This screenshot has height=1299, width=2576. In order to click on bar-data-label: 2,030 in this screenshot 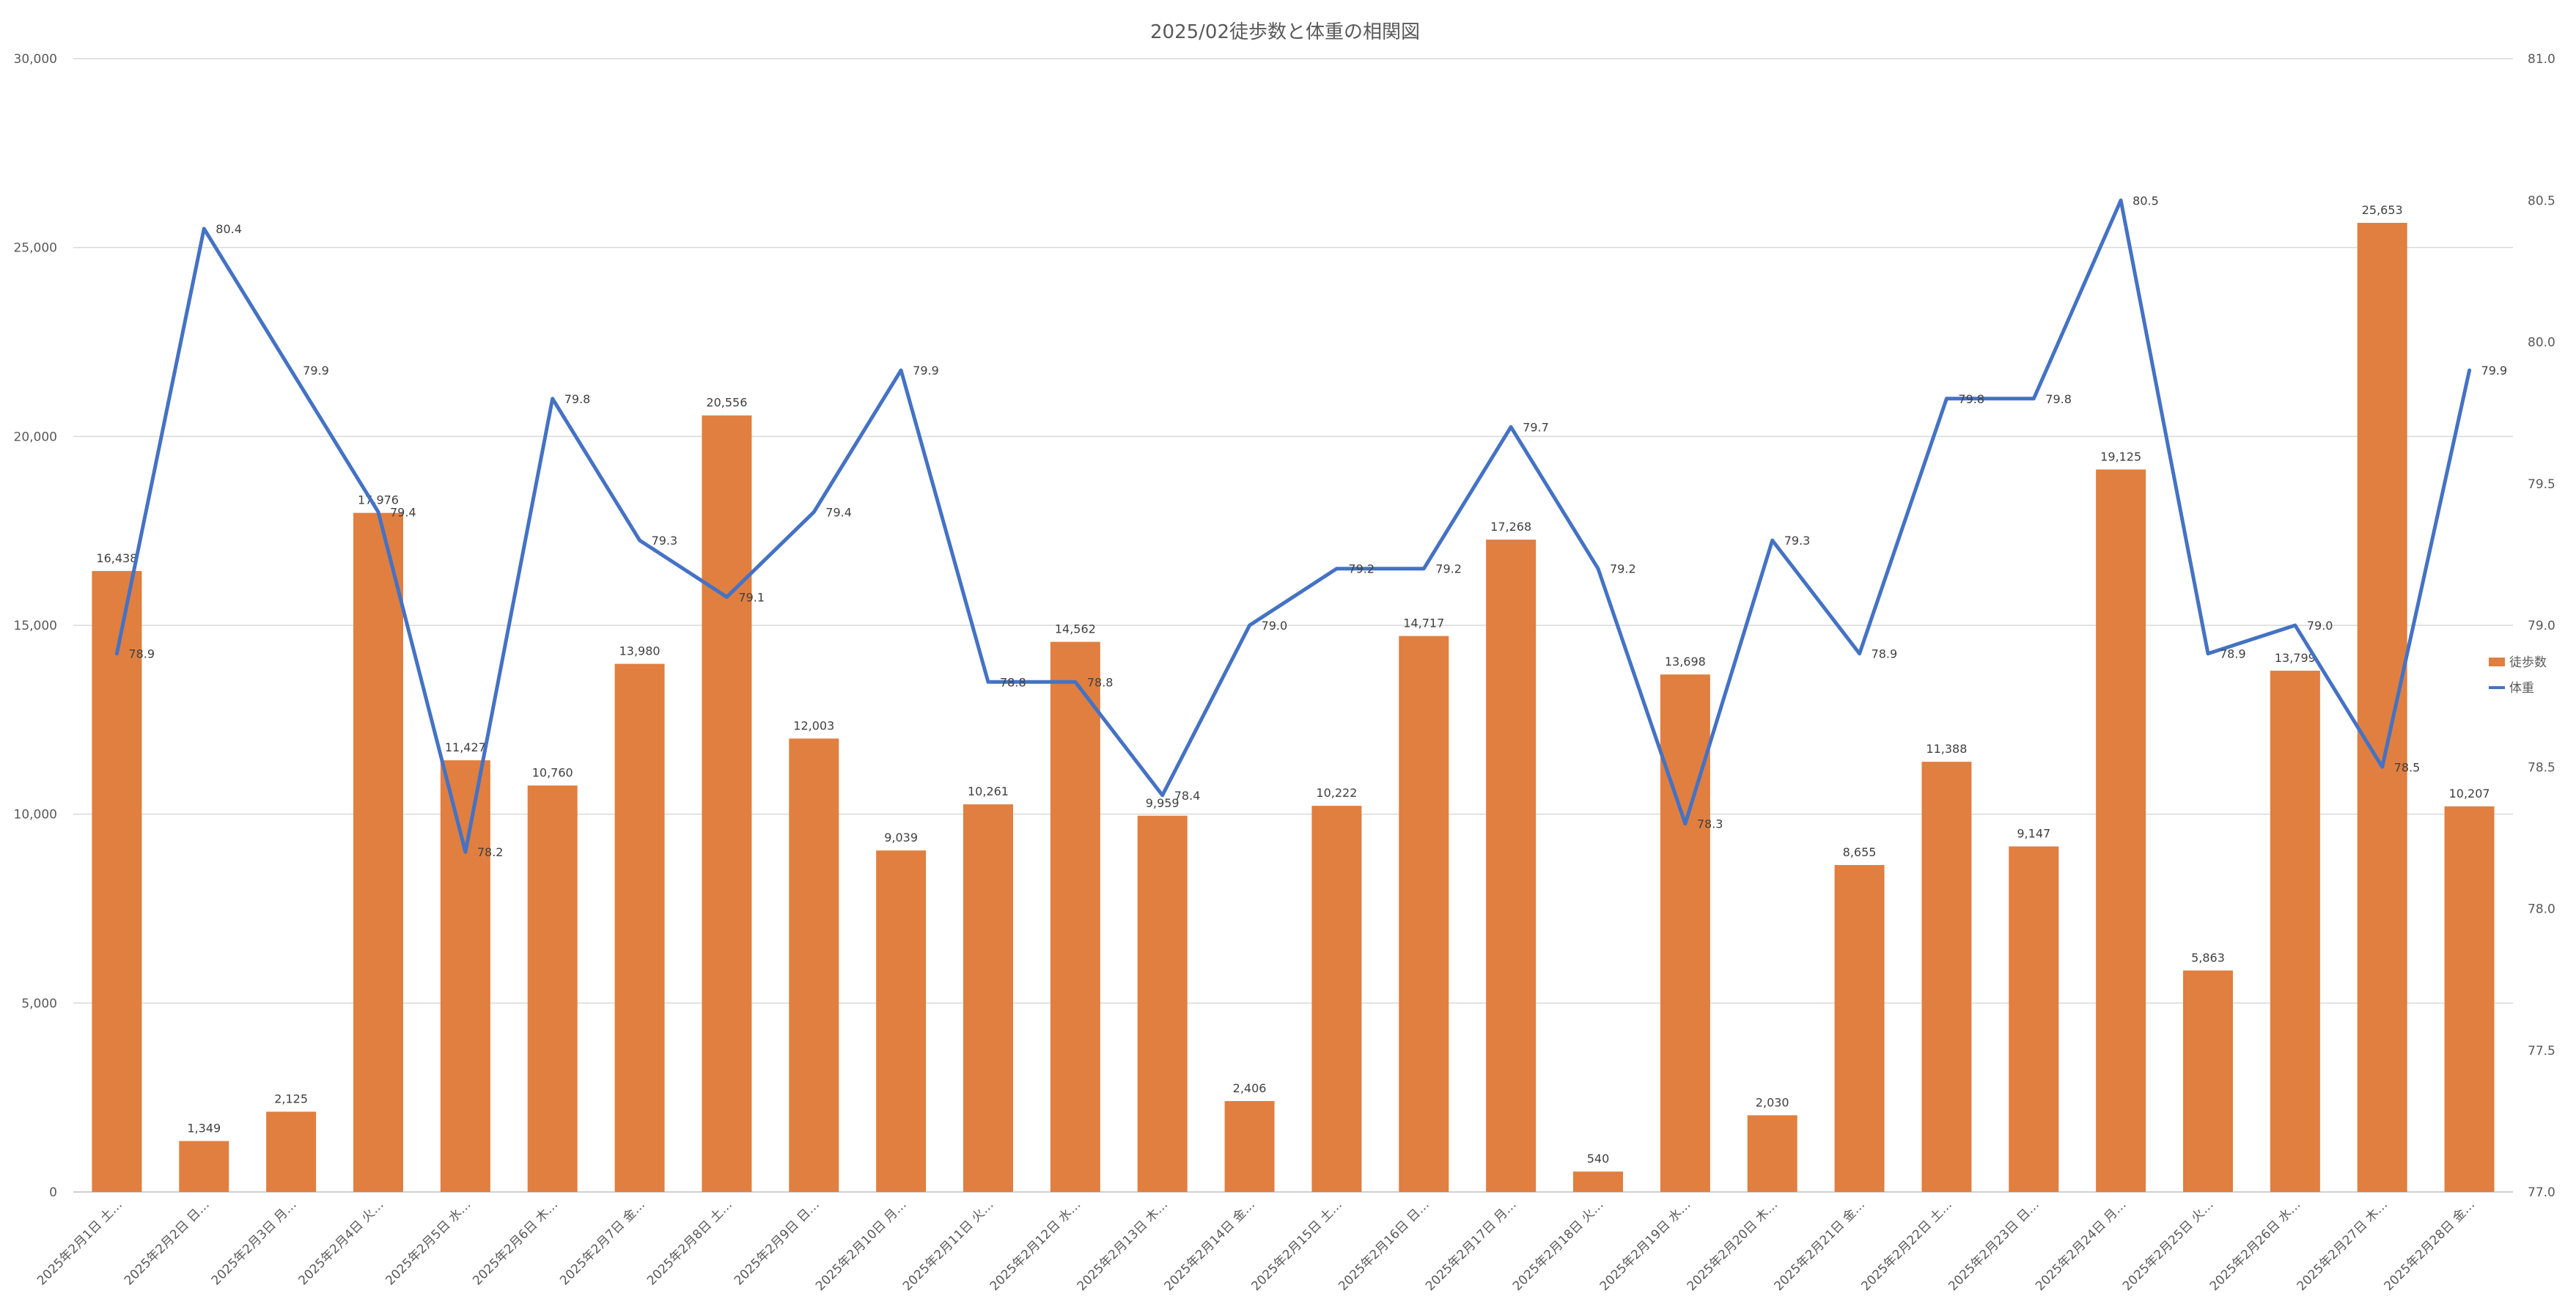, I will do `click(1772, 1102)`.